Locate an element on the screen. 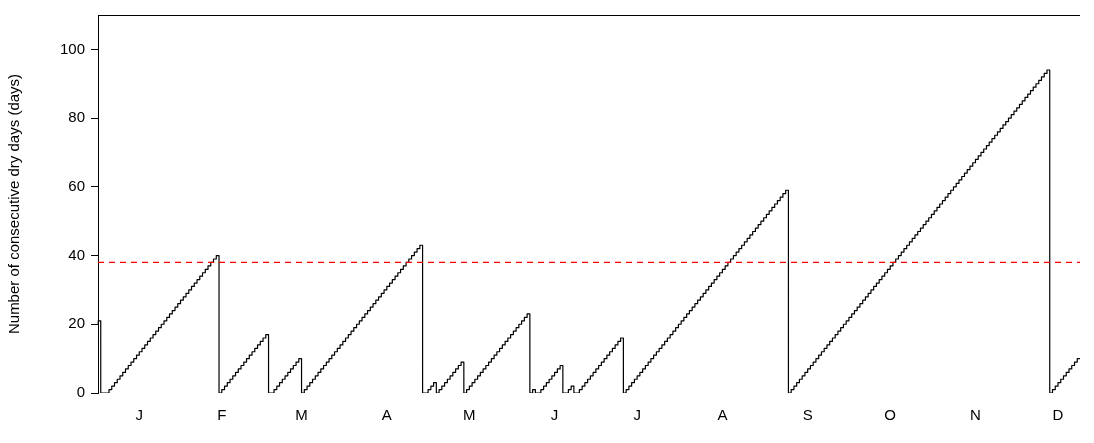 The image size is (1094, 443). x-tick-label: O is located at coordinates (890, 415).